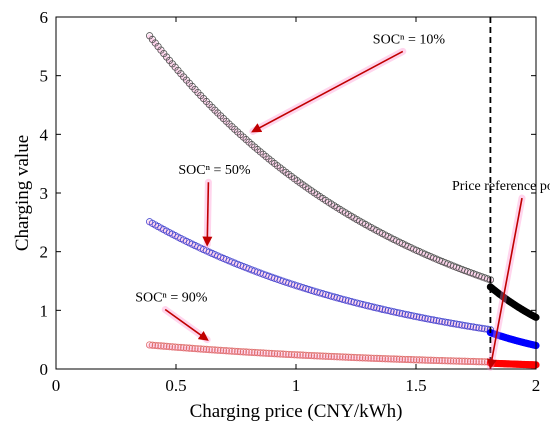  I want to click on y-tick-label: 0, so click(44, 369).